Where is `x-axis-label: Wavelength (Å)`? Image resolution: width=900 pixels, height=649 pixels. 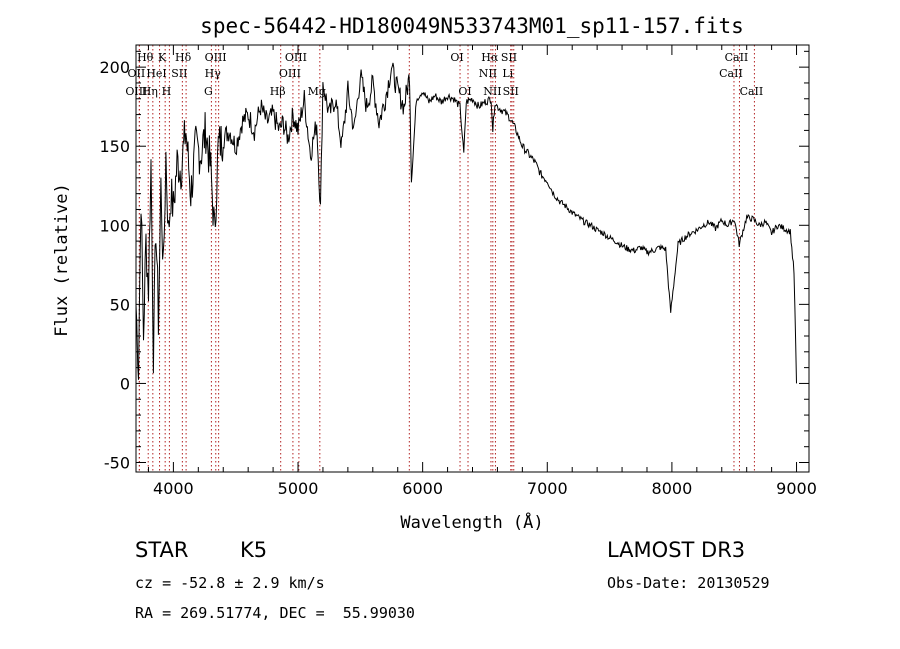 x-axis-label: Wavelength (Å) is located at coordinates (471, 522).